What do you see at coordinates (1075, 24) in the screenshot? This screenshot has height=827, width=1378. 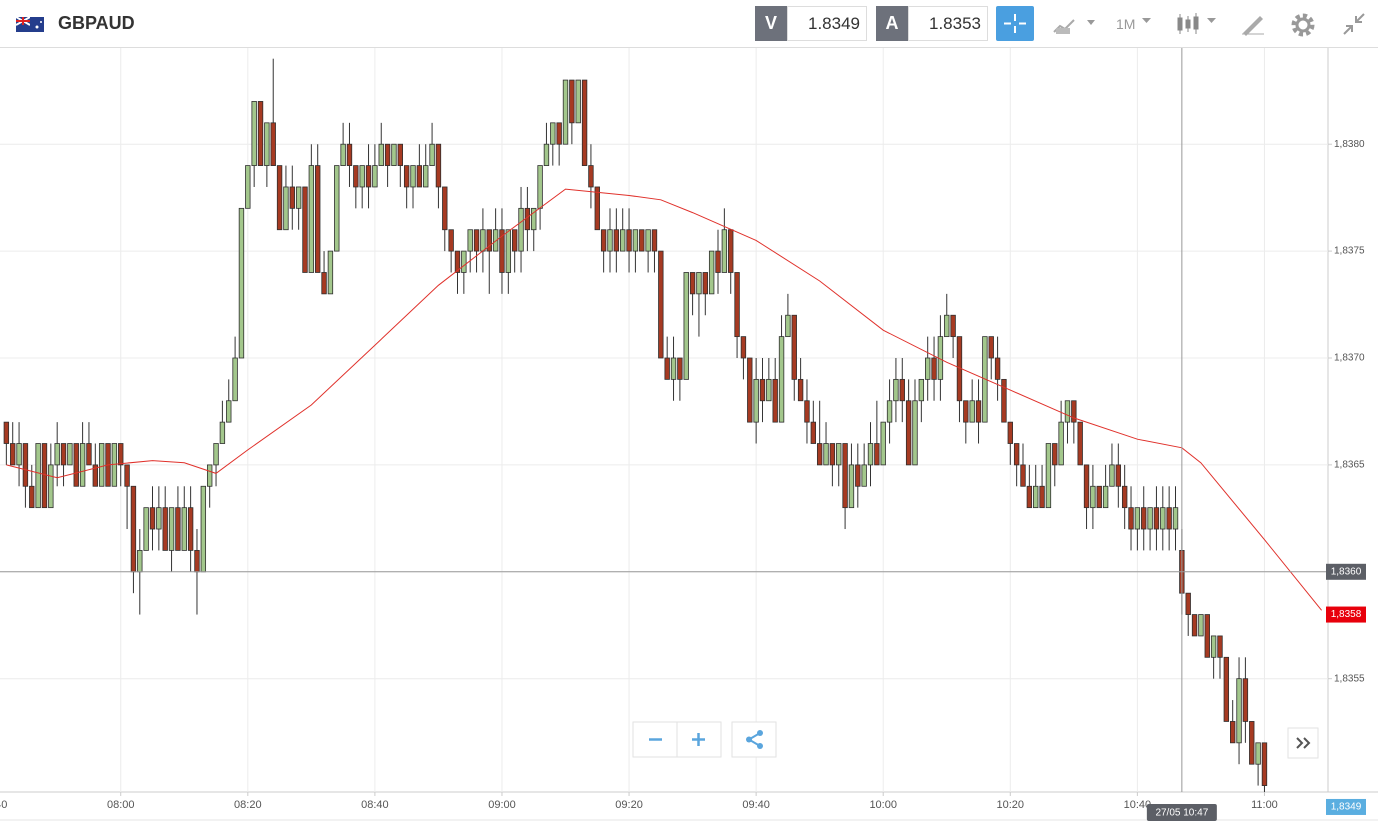 I see `chart-type-button` at bounding box center [1075, 24].